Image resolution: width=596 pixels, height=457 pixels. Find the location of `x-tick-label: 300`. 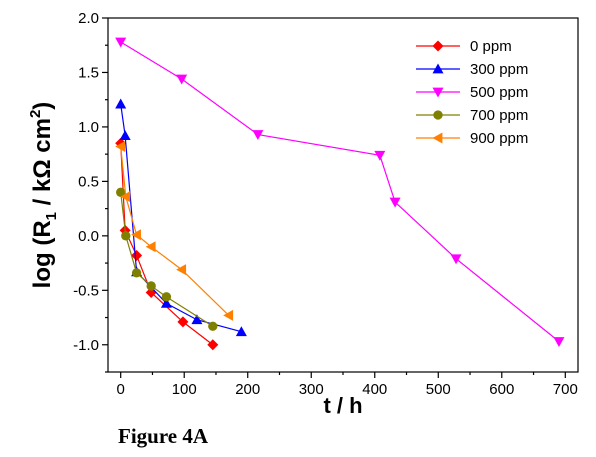

x-tick-label: 300 is located at coordinates (311, 389).